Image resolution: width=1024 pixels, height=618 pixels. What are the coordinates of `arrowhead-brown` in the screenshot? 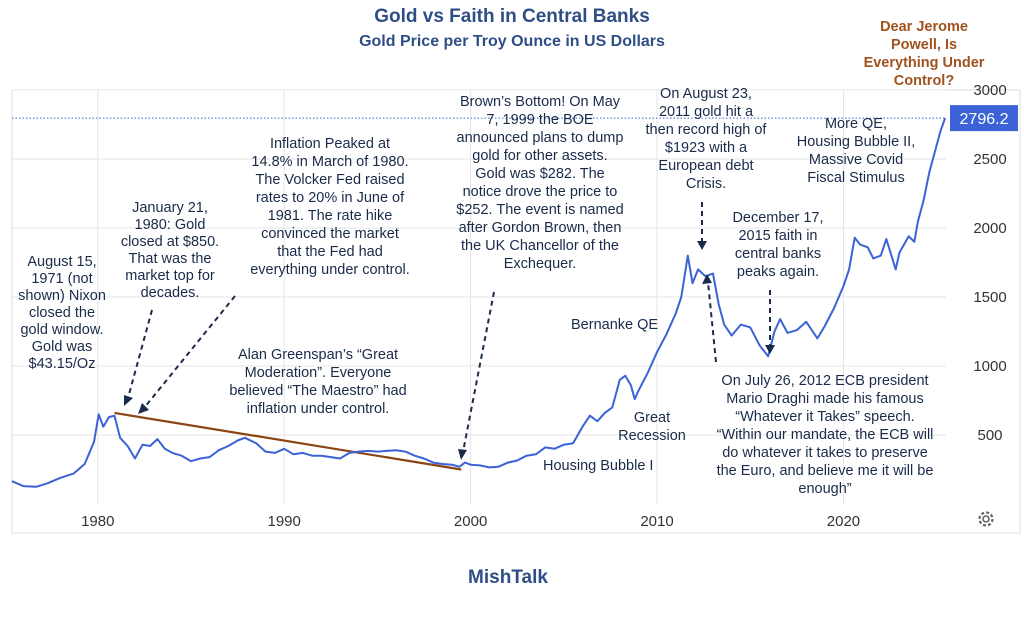 It's located at (462, 454).